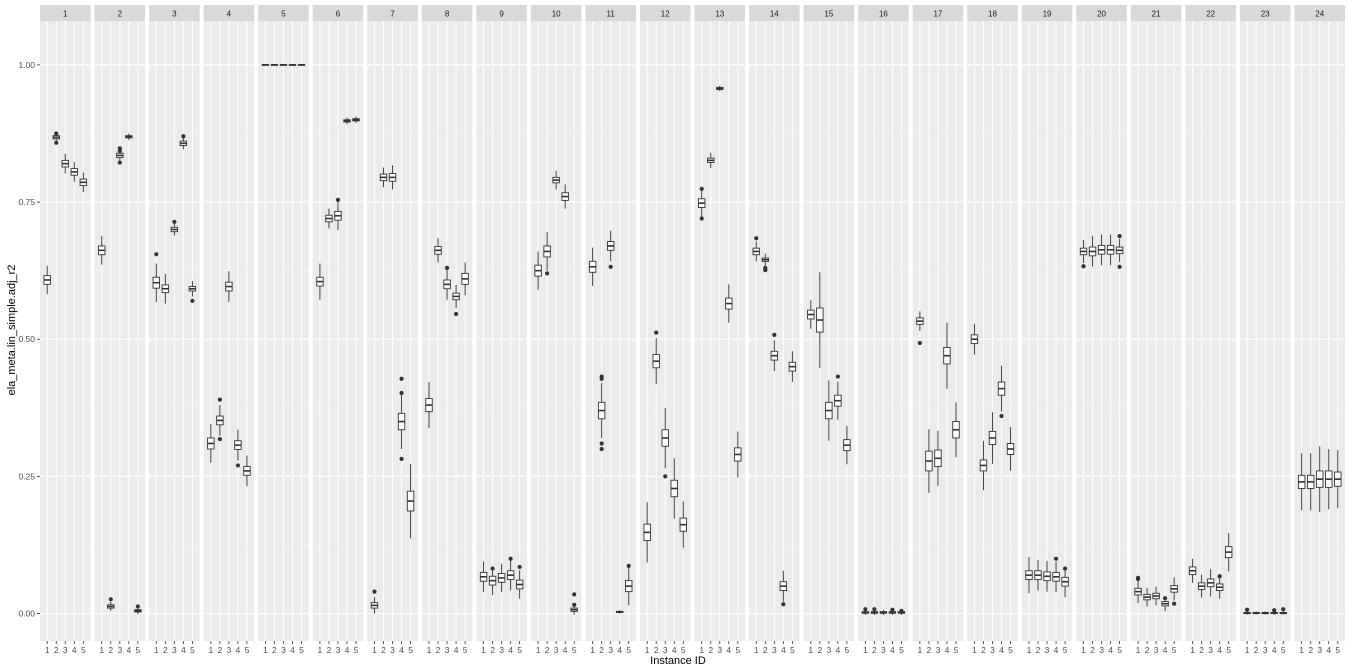  What do you see at coordinates (774, 330) in the screenshot?
I see `facet-panel: 14 1 2 3 4 5` at bounding box center [774, 330].